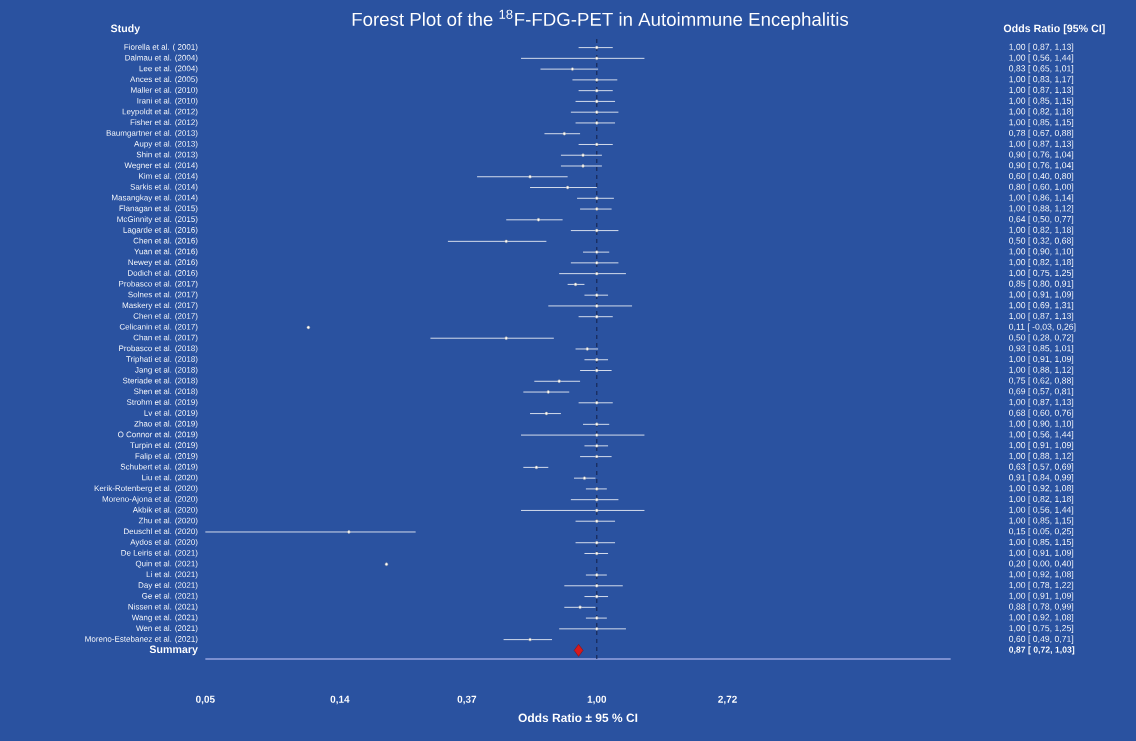  Describe the element at coordinates (467, 700) in the screenshot. I see `x-tick-label: 0,37` at that location.